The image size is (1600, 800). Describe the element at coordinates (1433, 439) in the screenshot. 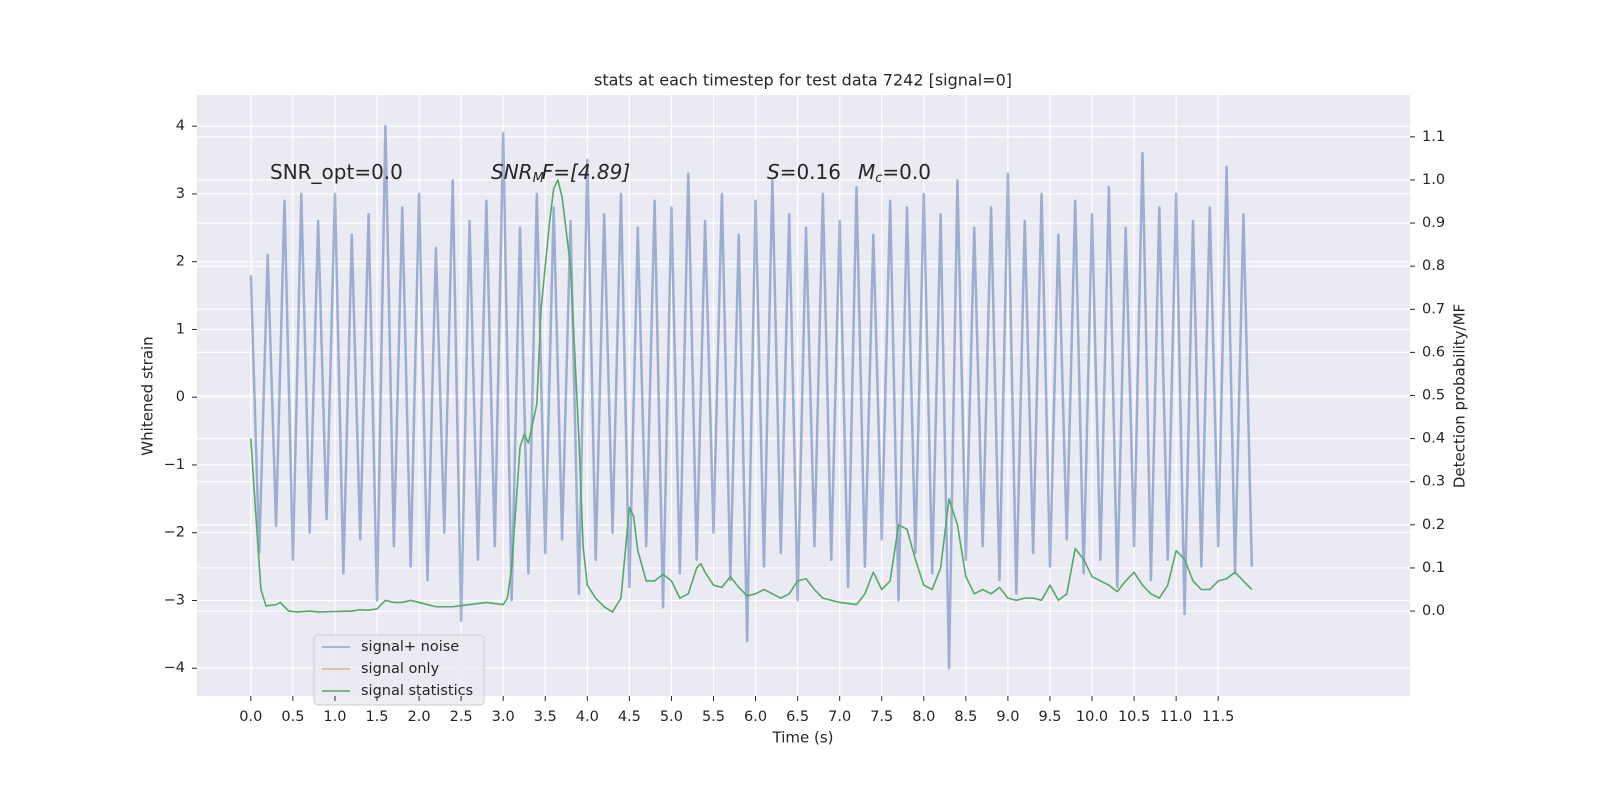

I see `y2-tick-label: 0.4` at that location.